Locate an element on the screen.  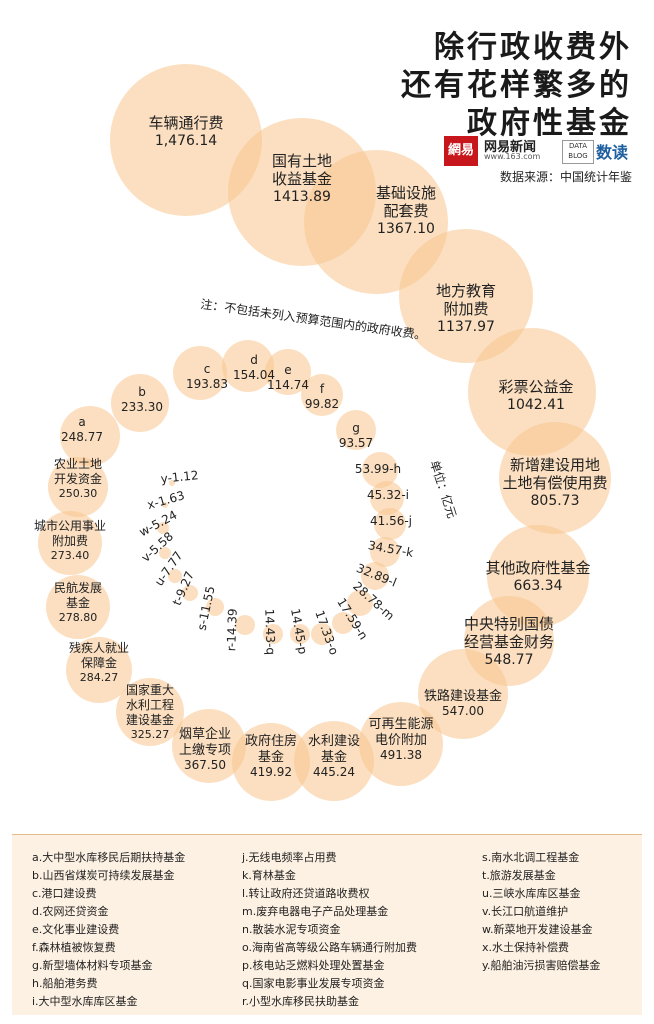
legend-item-s: s.南水北调工程基金 is located at coordinates (531, 857).